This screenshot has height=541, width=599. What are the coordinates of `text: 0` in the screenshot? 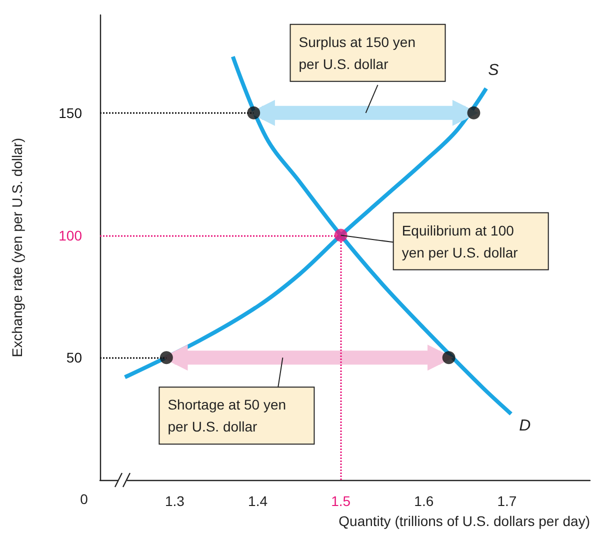 It's located at (84, 499).